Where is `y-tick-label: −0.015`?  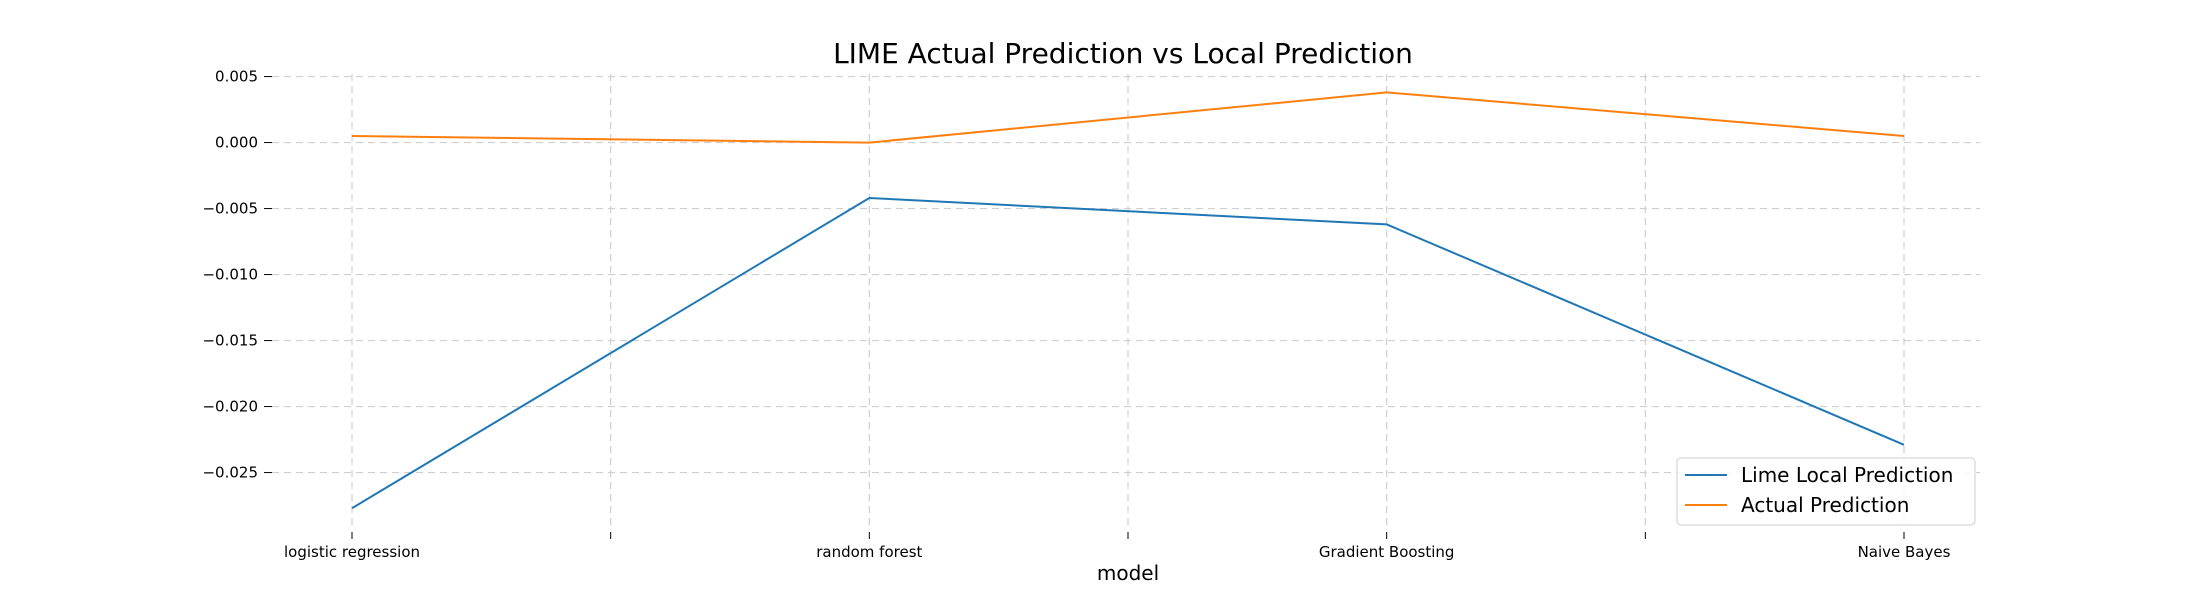 y-tick-label: −0.015 is located at coordinates (230, 341).